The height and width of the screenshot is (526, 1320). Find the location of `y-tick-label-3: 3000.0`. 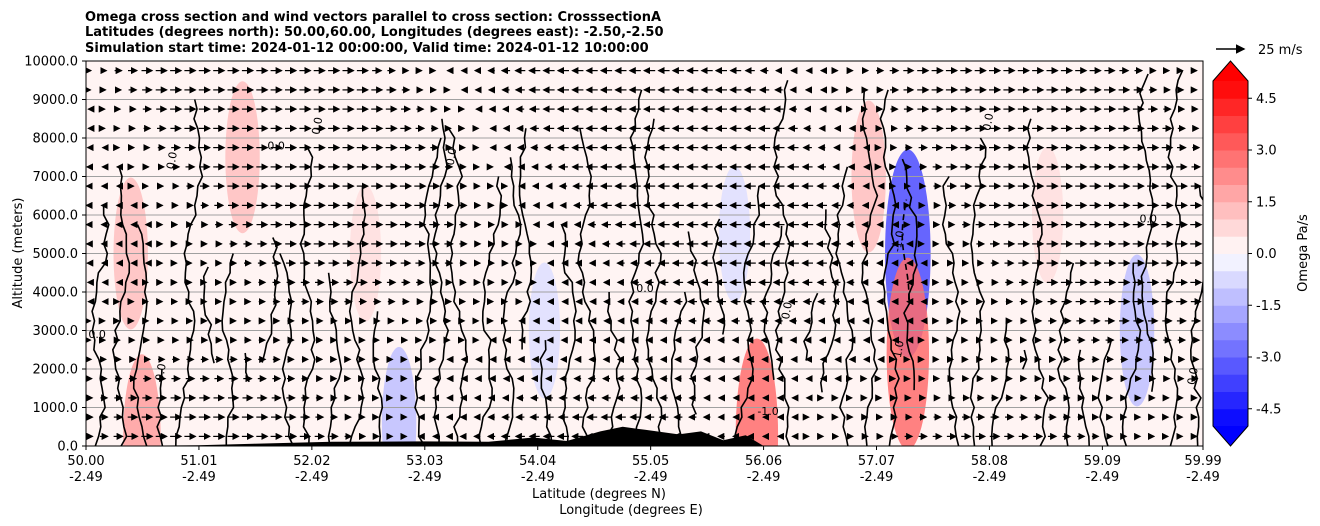

y-tick-label-3: 3000.0 is located at coordinates (56, 331).